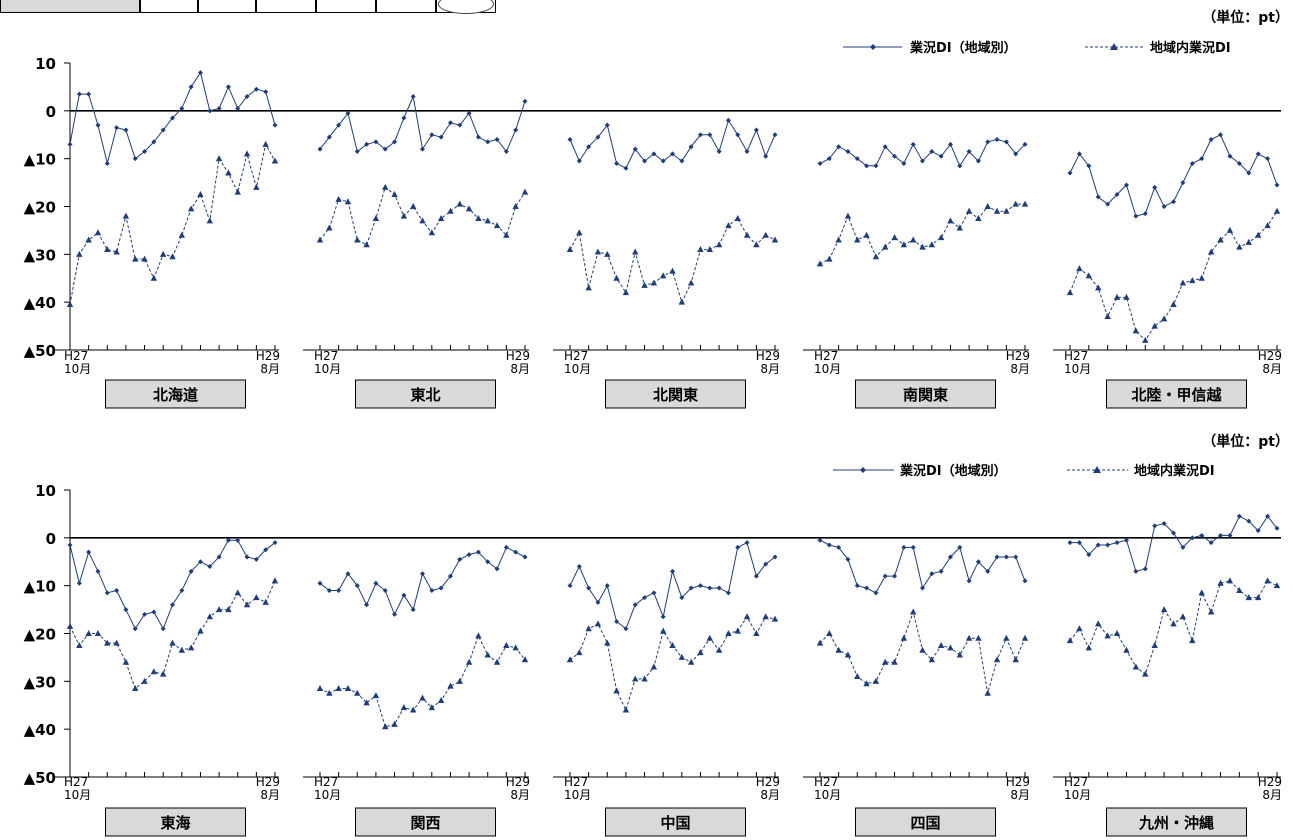 This screenshot has width=1293, height=840. I want to click on region-title: 関西, so click(425, 823).